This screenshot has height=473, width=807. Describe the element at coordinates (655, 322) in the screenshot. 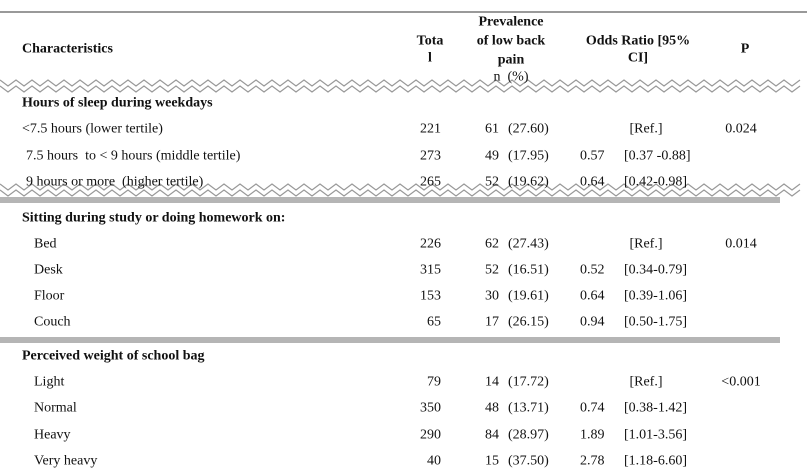

I see `cell-ci: [0.50-1.75]` at that location.